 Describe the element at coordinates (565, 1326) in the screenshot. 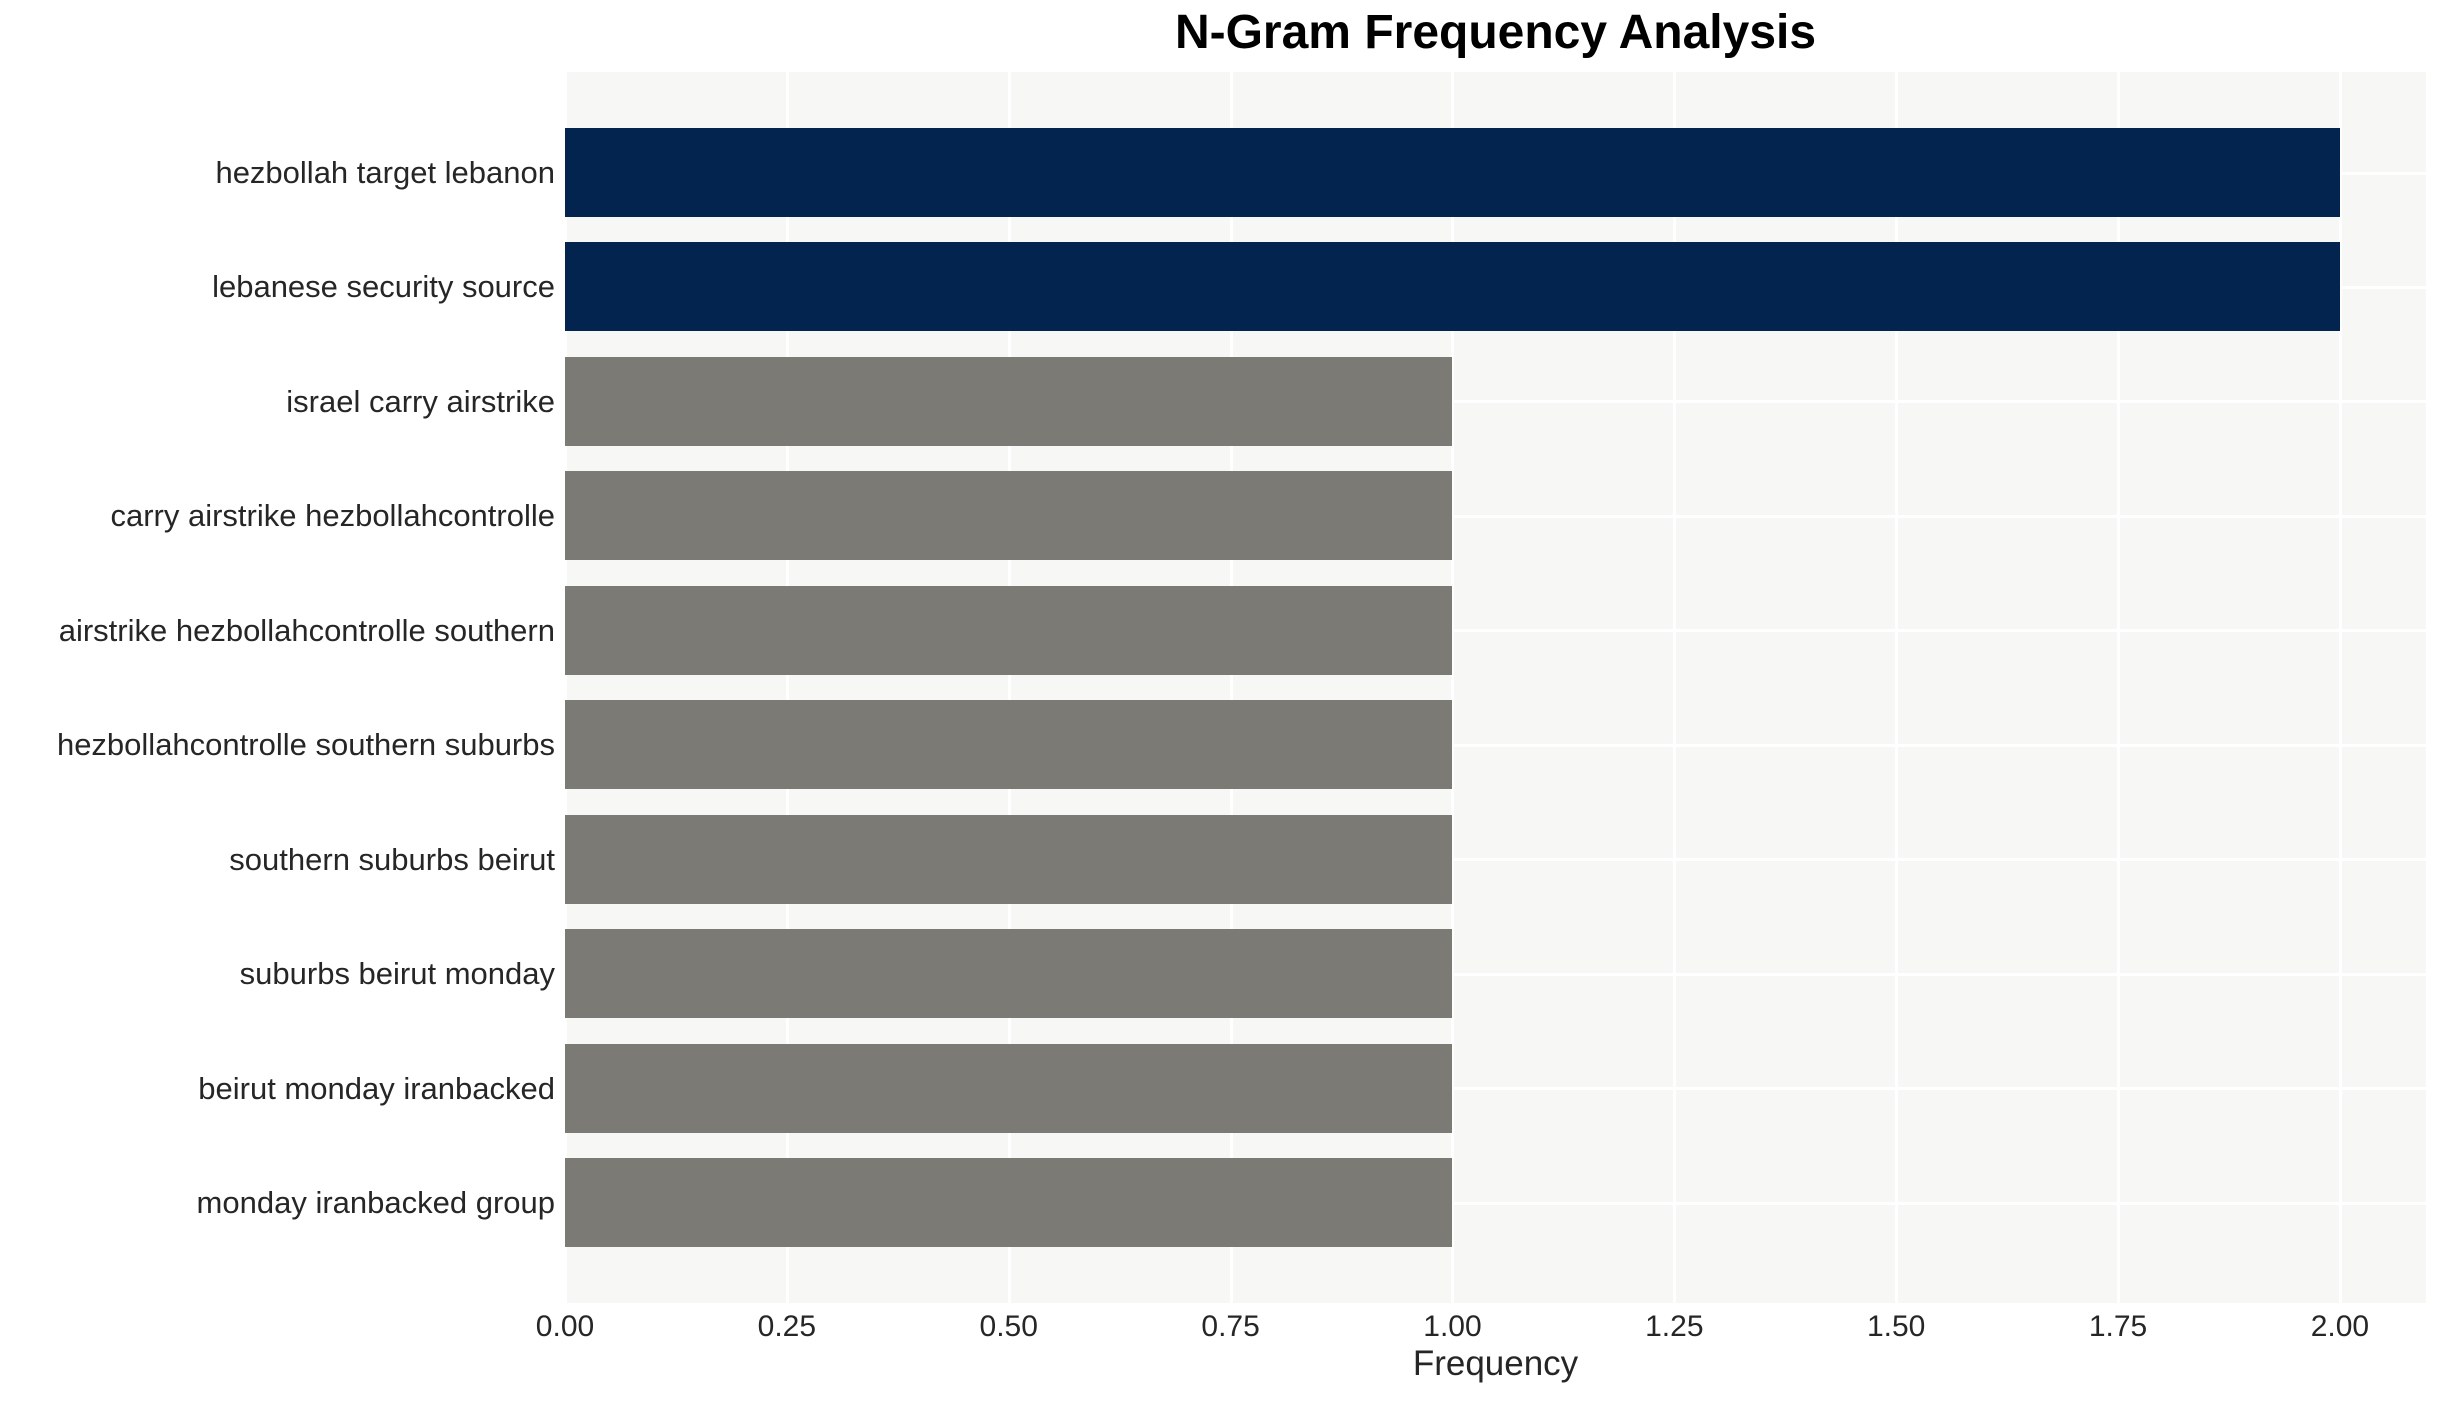

I see `x-tick-label: 0.00` at that location.